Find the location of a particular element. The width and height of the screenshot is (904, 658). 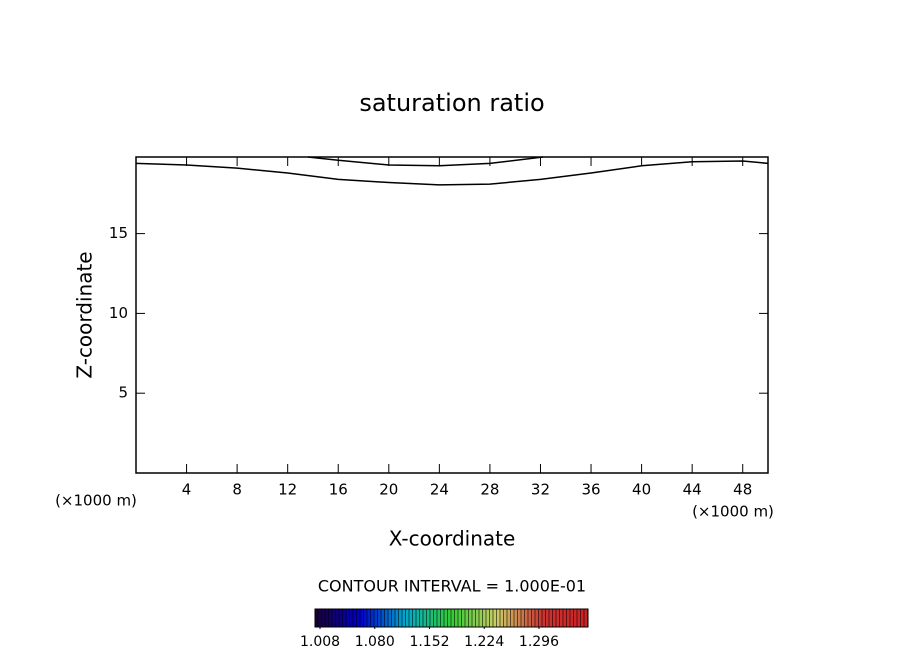

x-tick-label: 24 is located at coordinates (439, 490).